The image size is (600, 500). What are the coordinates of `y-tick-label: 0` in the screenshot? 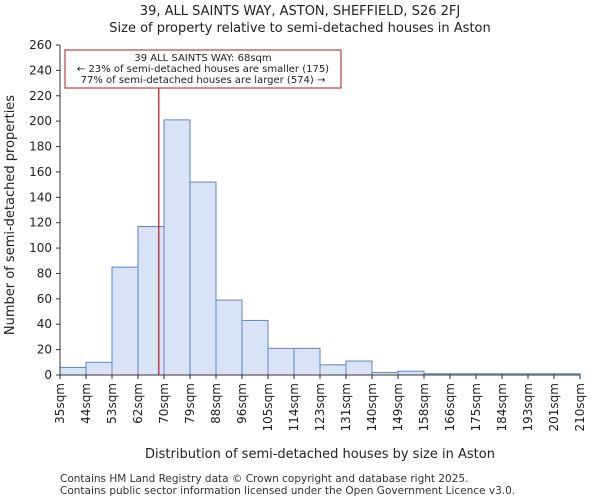 It's located at (48, 375).